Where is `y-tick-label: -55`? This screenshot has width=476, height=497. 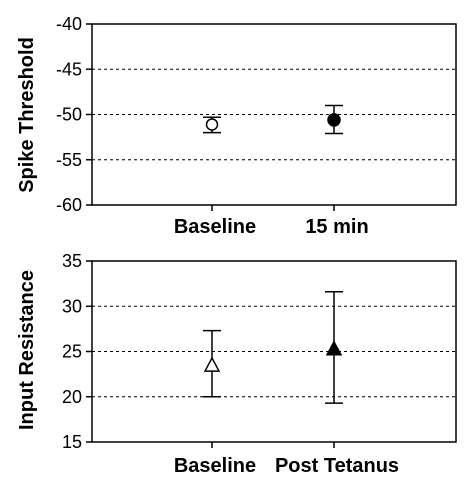 y-tick-label: -55 is located at coordinates (69, 160).